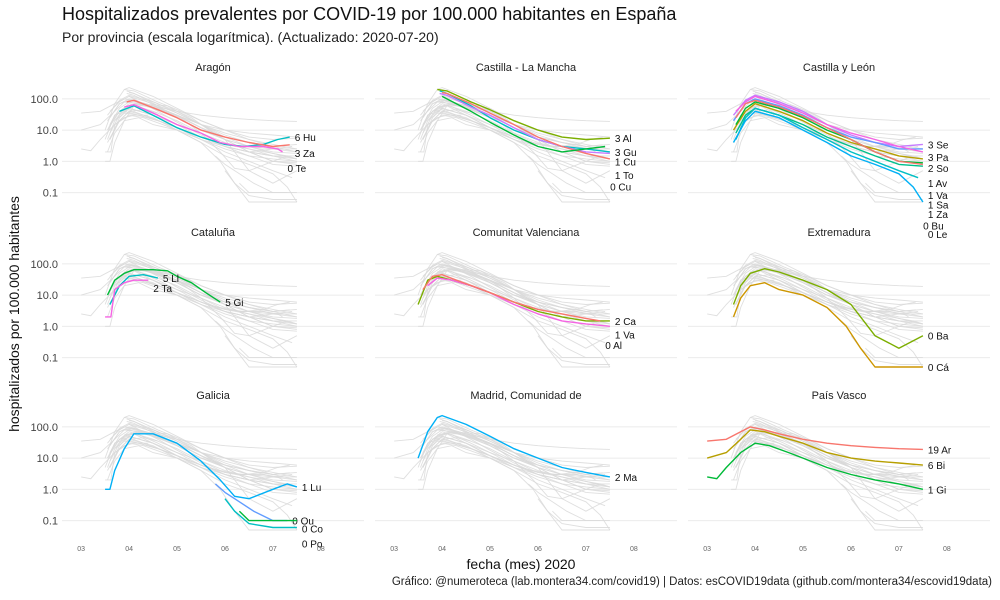  I want to click on panel: Madrid, Comunidad de 03 04 05 06 07 08 2 Ma, so click(526, 471).